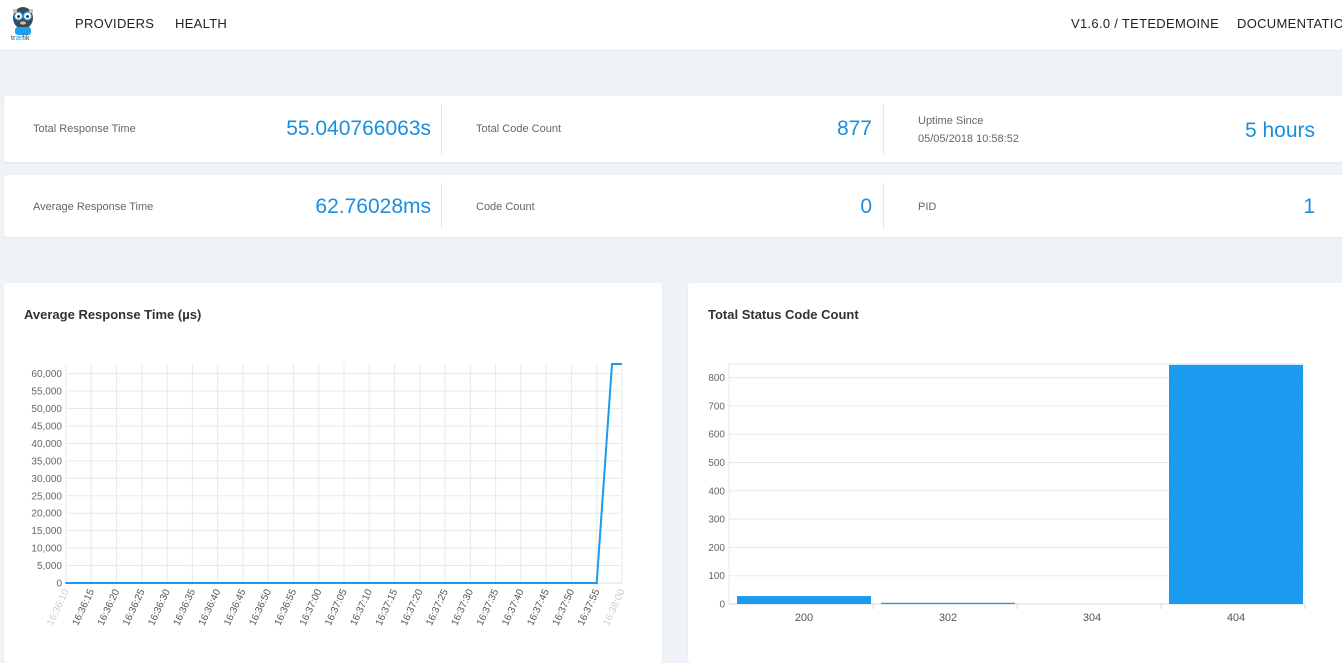 The image size is (1342, 663). What do you see at coordinates (716, 548) in the screenshot?
I see `y-tick-label: 200` at bounding box center [716, 548].